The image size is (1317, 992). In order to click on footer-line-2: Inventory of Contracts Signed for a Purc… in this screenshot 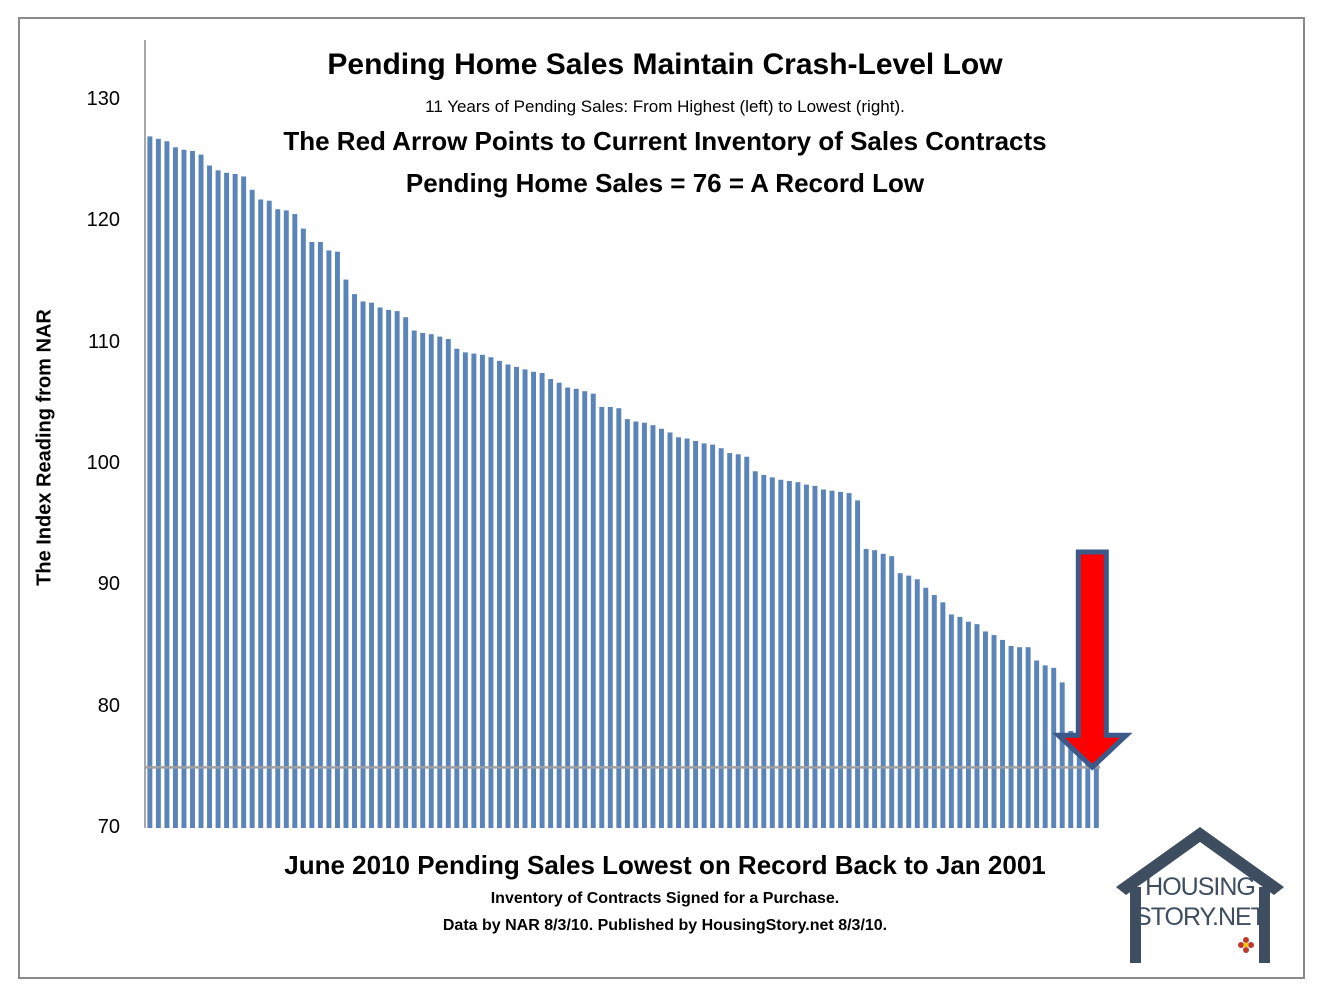, I will do `click(665, 898)`.